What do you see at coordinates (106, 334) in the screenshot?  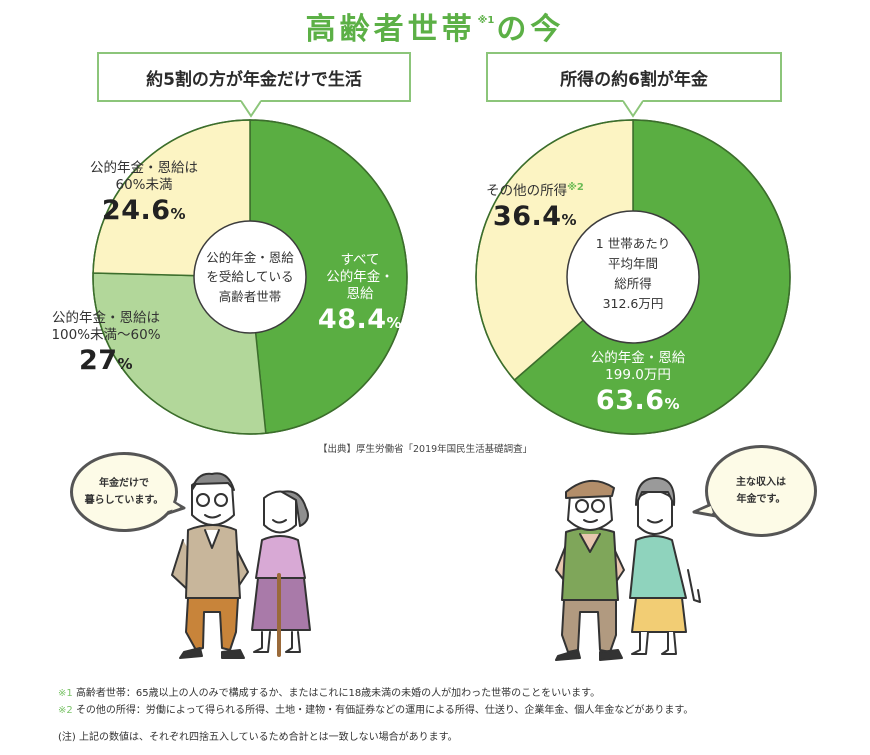 I see `segment-label-line: 100%未満〜60%` at bounding box center [106, 334].